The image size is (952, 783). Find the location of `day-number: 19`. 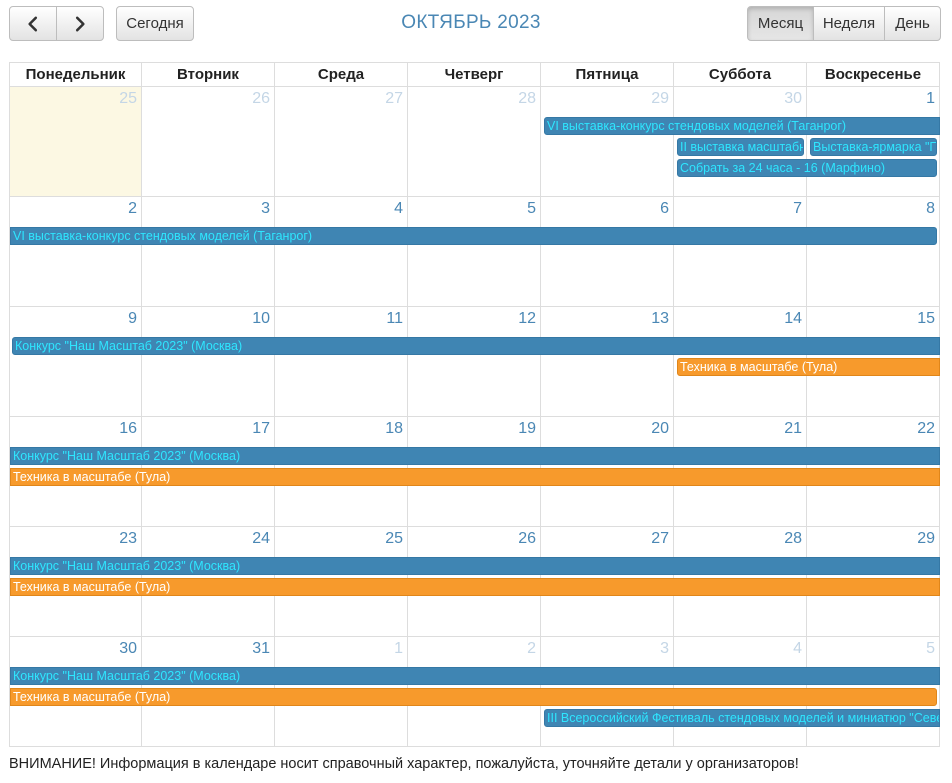

day-number: 19 is located at coordinates (527, 428).